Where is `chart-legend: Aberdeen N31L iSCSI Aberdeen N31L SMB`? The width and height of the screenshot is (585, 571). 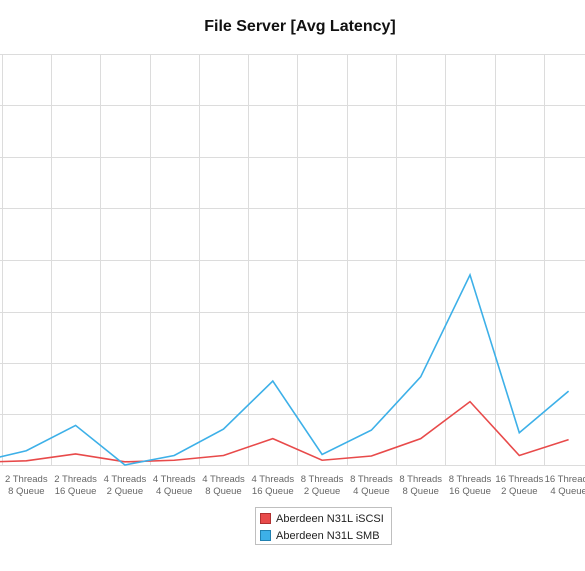
chart-legend: Aberdeen N31L iSCSI Aberdeen N31L SMB is located at coordinates (323, 526).